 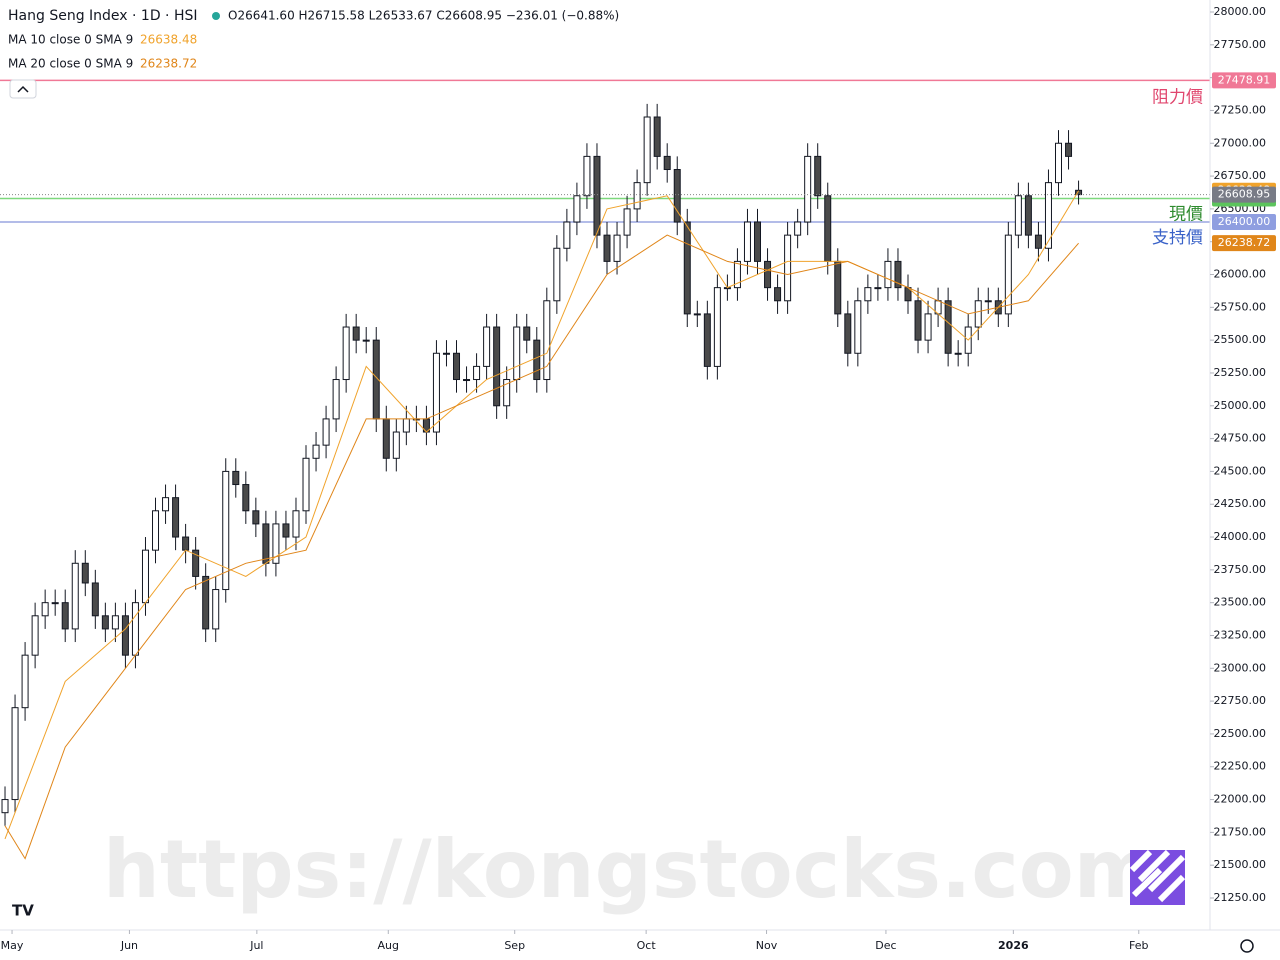 I want to click on y-tick-label: 23250.00, so click(x=1240, y=634).